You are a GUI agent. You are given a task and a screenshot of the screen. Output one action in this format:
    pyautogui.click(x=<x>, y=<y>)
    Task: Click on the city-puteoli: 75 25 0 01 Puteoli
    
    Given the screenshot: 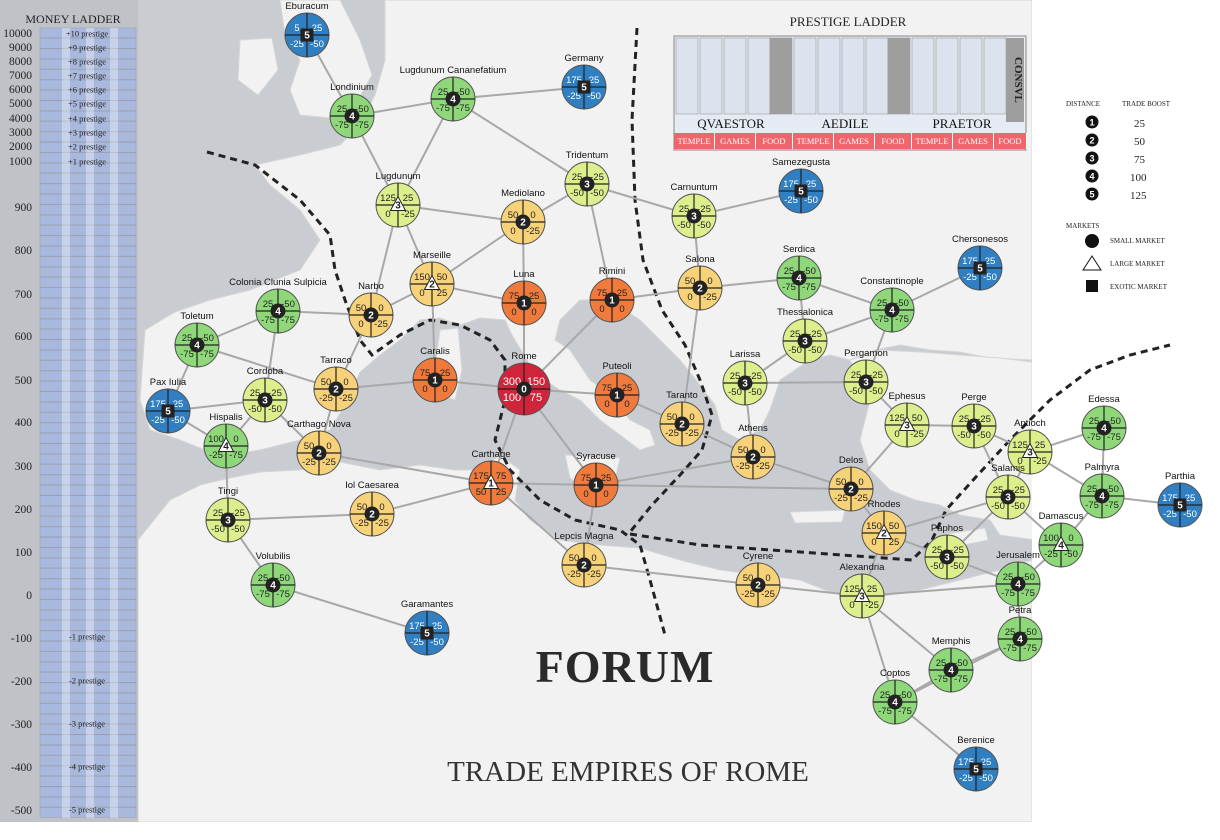 What is the action you would take?
    pyautogui.click(x=617, y=389)
    